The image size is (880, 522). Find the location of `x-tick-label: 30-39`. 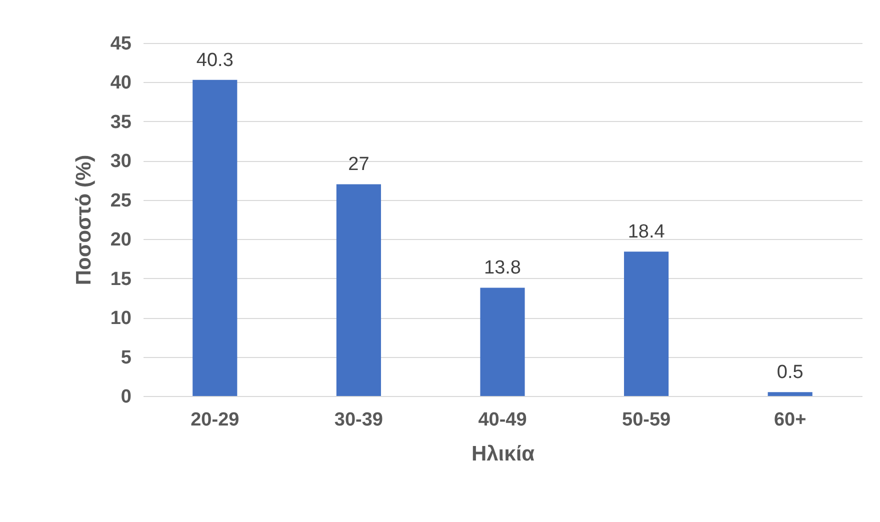

x-tick-label: 30-39 is located at coordinates (359, 420).